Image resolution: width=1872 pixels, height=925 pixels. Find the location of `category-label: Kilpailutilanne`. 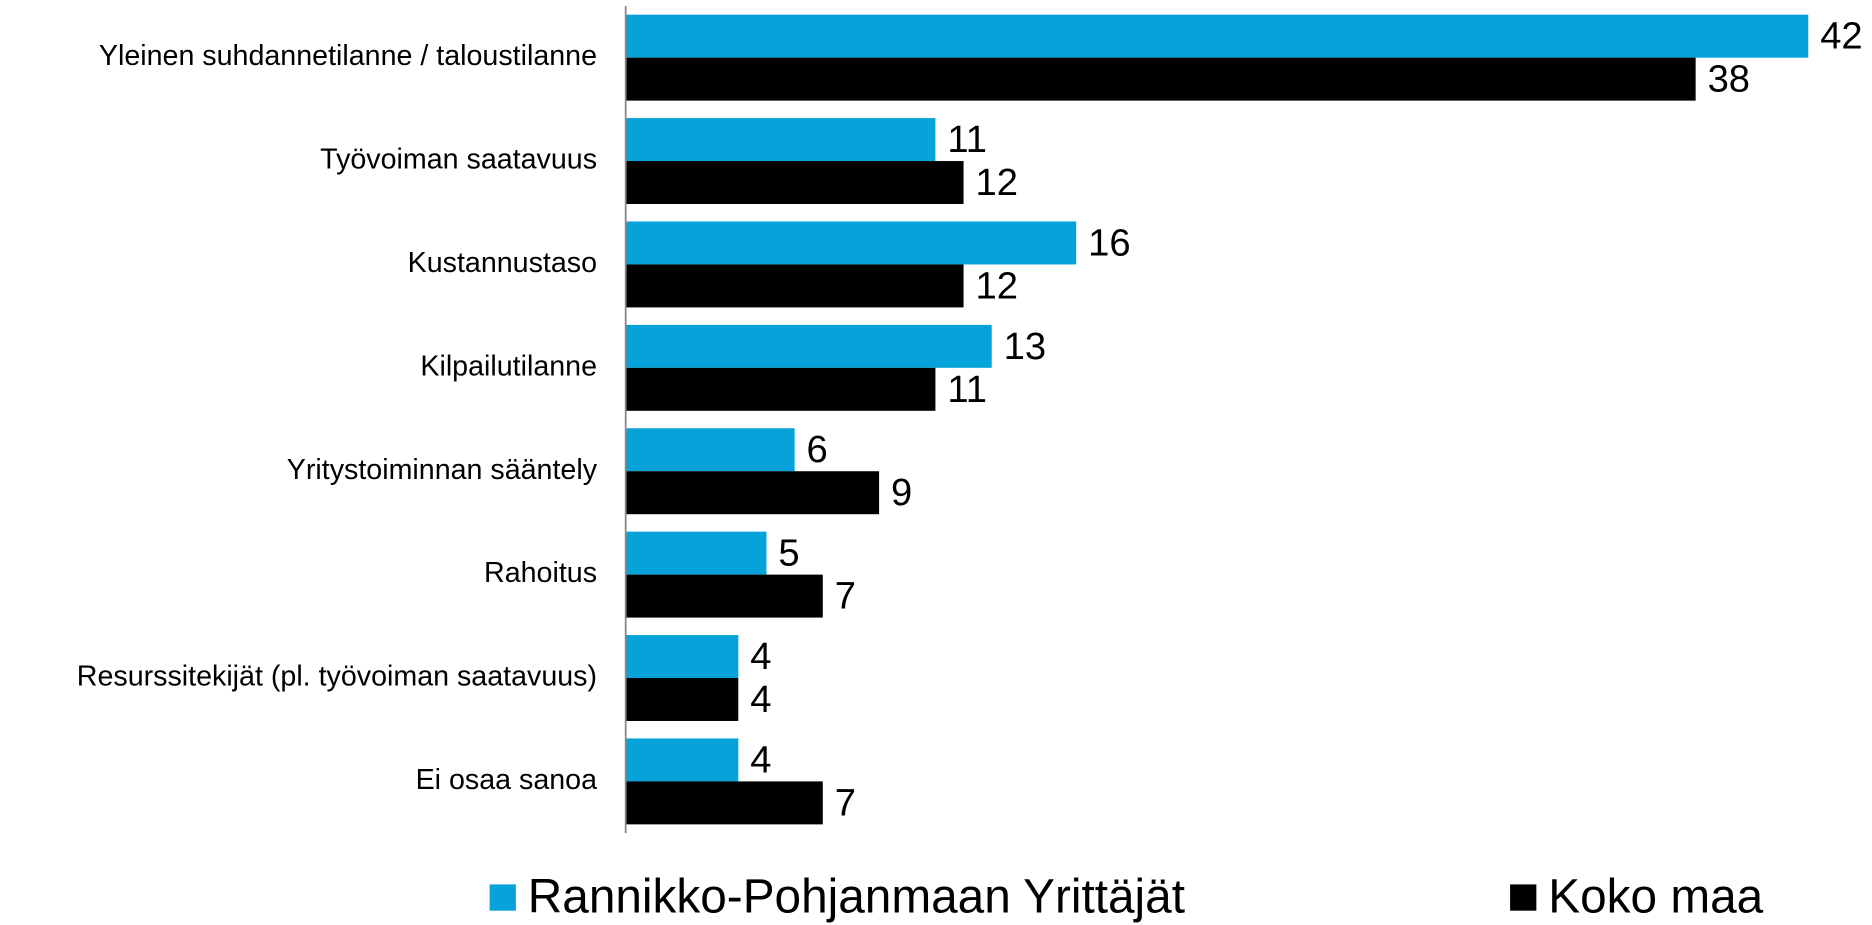

category-label: Kilpailutilanne is located at coordinates (508, 366).